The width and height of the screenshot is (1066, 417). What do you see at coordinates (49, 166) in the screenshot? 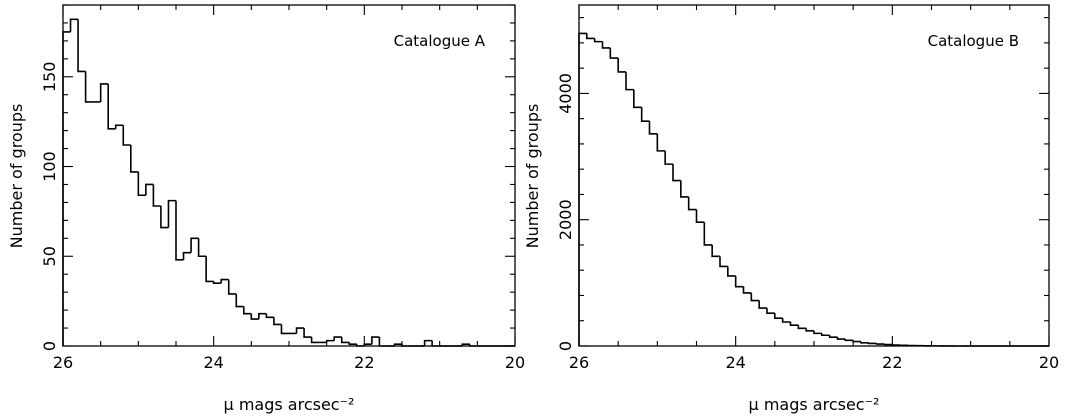
I see `y-tick-label: 100` at bounding box center [49, 166].